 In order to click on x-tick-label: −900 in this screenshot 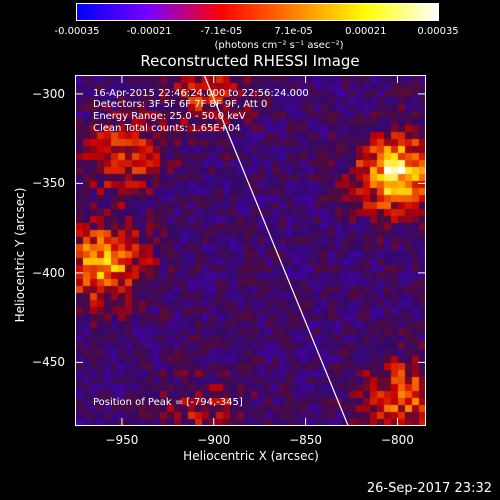, I will do `click(214, 440)`.